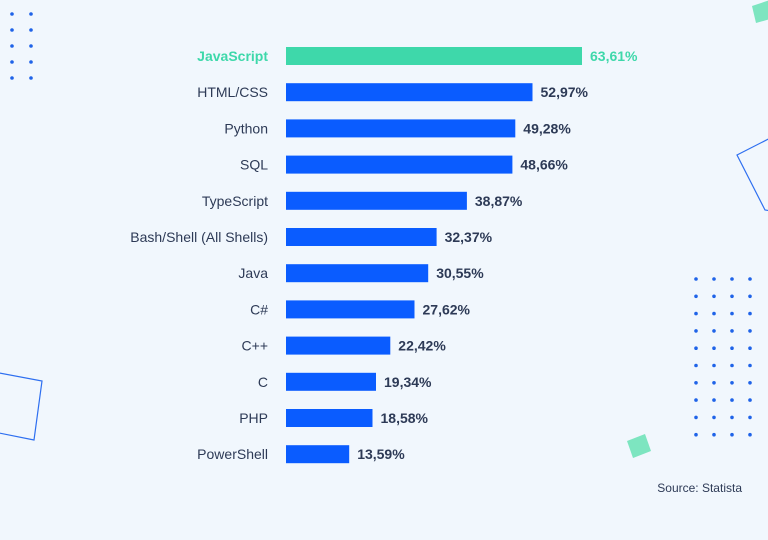 Image resolution: width=768 pixels, height=540 pixels. Describe the element at coordinates (381, 454) in the screenshot. I see `value-label: 13,59%` at that location.